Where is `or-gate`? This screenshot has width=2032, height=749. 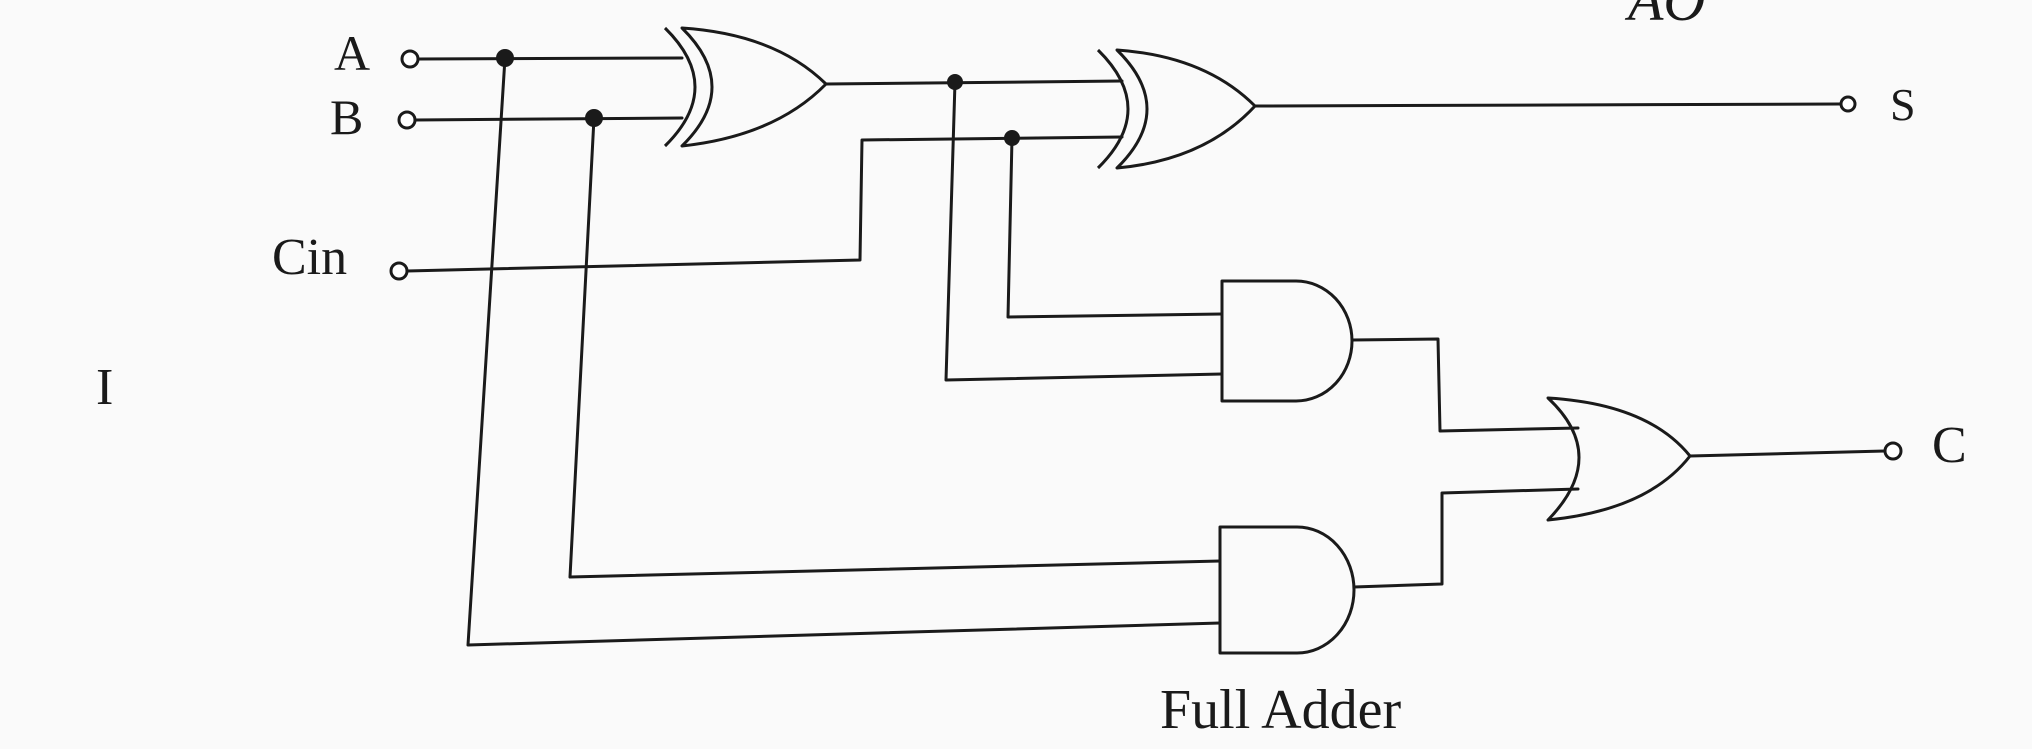
or-gate is located at coordinates (1619, 459).